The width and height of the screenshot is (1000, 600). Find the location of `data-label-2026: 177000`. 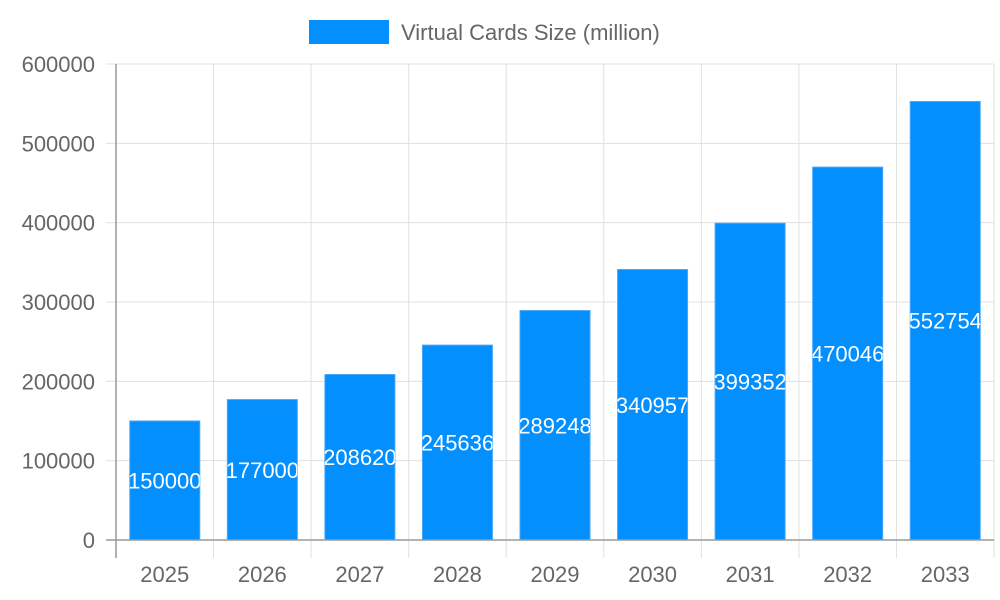

data-label-2026: 177000 is located at coordinates (262, 470).